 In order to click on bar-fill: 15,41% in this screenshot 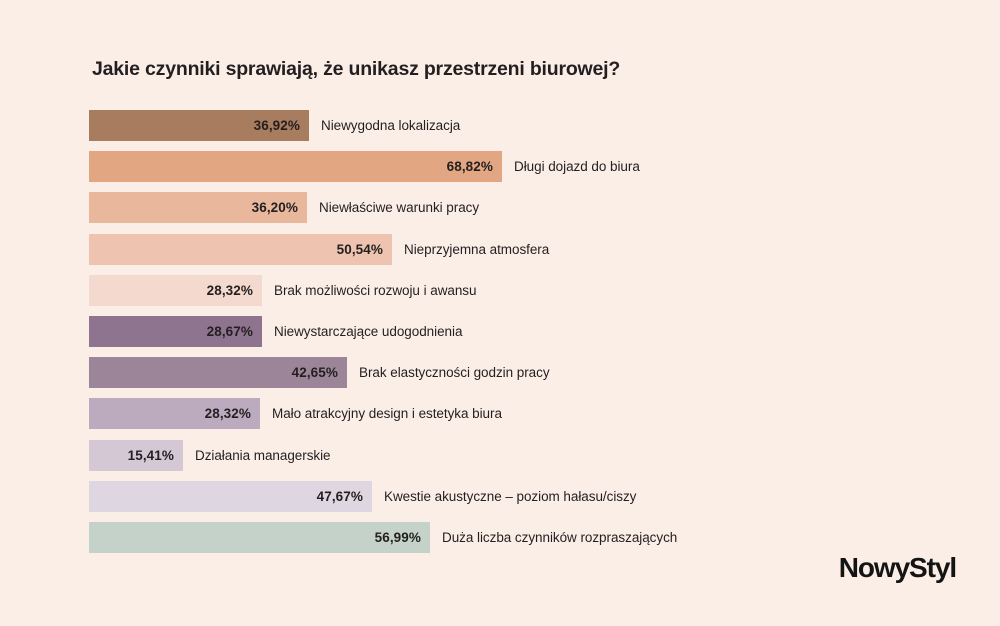, I will do `click(136, 455)`.